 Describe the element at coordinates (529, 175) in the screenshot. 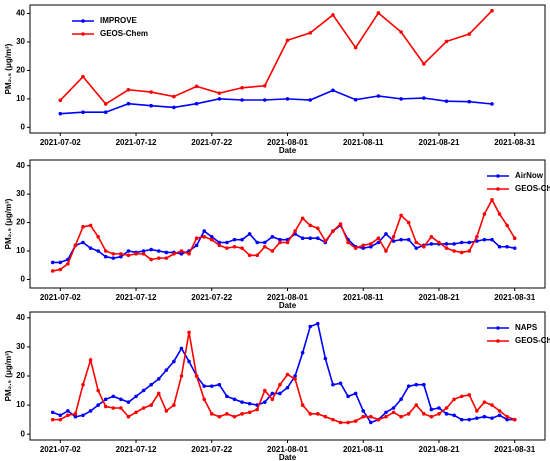

I see `legend-label: AirNow` at that location.